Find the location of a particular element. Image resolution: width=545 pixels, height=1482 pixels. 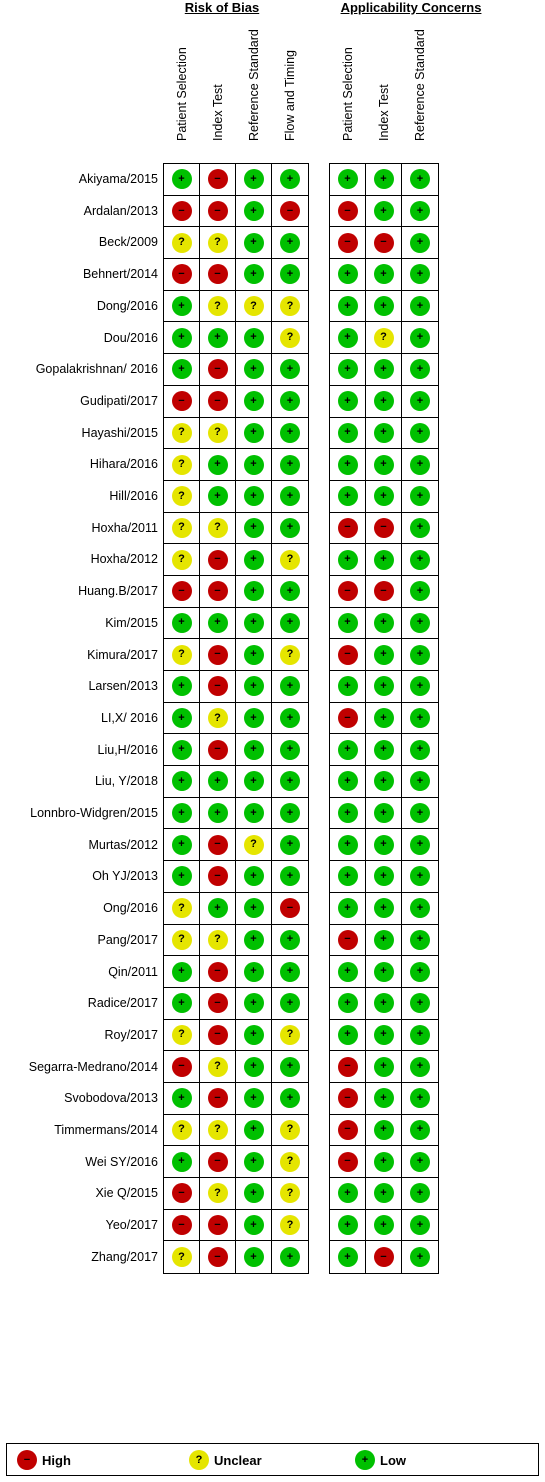

study-label: Qin/2011 is located at coordinates (133, 971).